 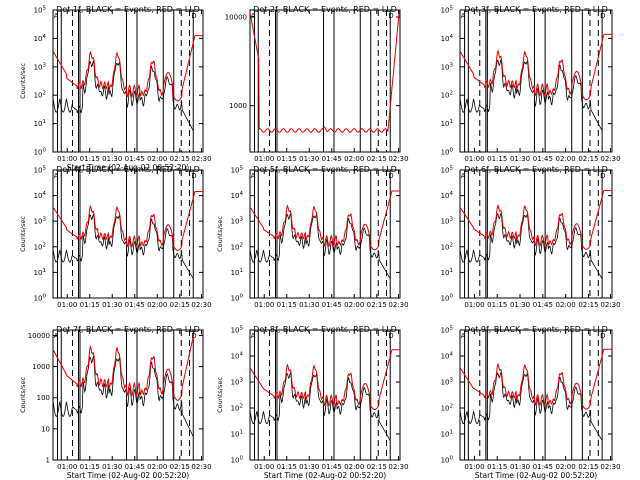 I want to click on panel-title: Det 4f, BLACK = Events, RED = LLD, so click(x=128, y=169).